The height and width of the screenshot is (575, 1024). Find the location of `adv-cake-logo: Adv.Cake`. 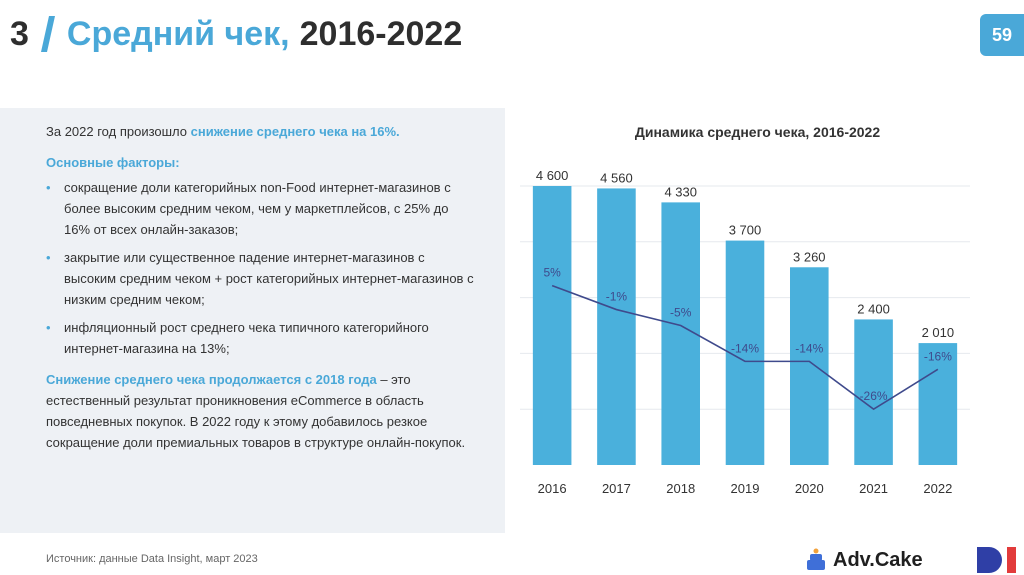

adv-cake-logo: Adv.Cake is located at coordinates (864, 560).